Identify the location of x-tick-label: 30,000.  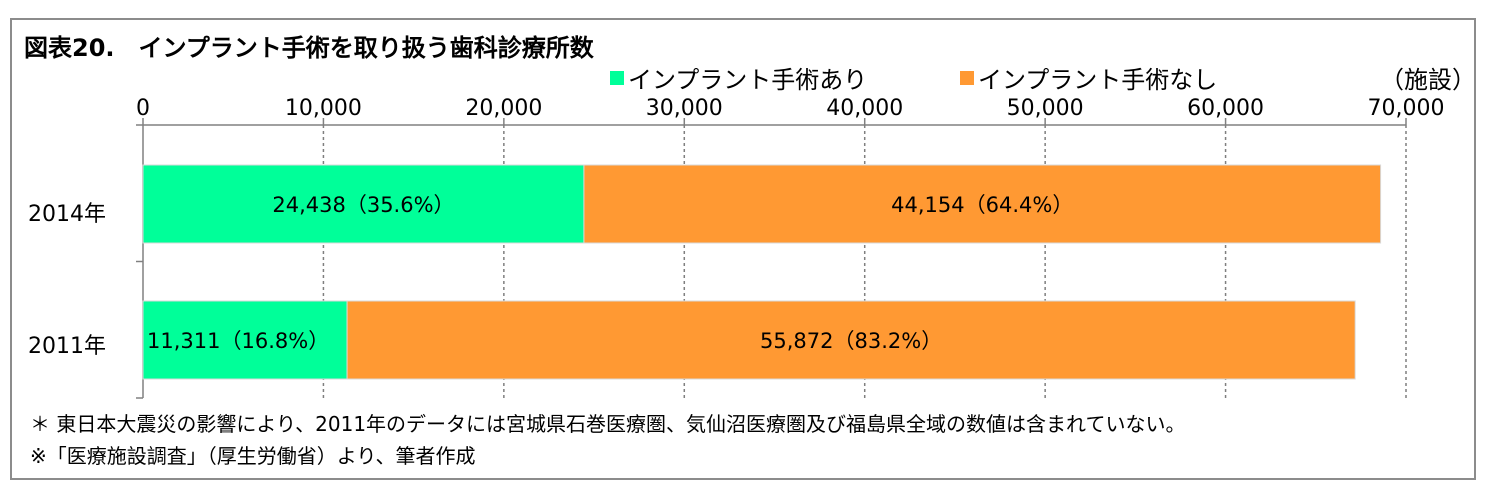
(684, 108).